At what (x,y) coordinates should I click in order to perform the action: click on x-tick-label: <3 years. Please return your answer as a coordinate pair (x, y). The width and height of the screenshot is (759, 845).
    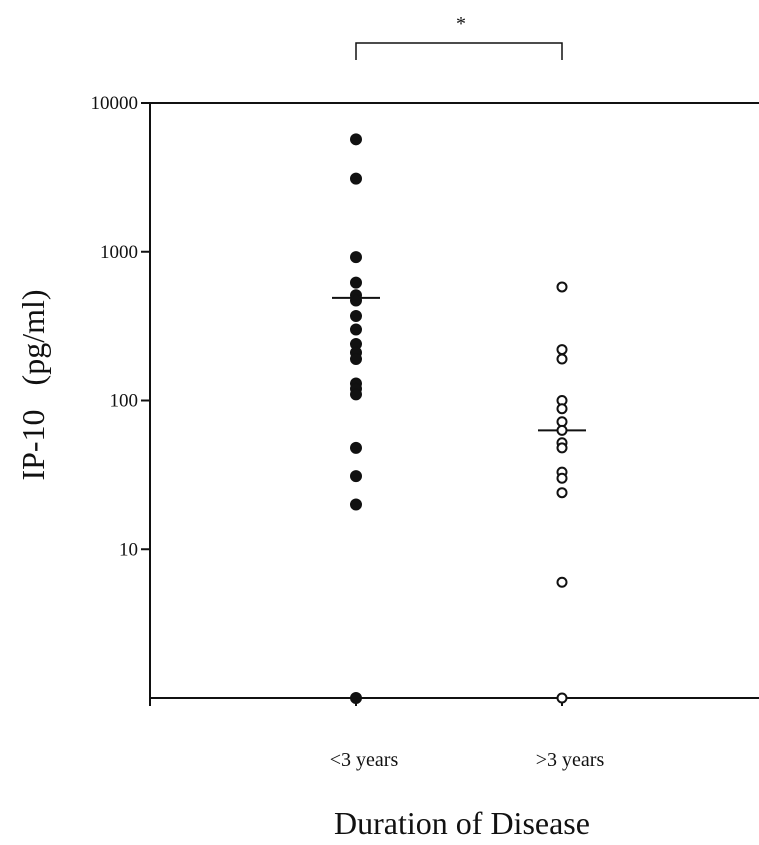
    Looking at the image, I should click on (364, 760).